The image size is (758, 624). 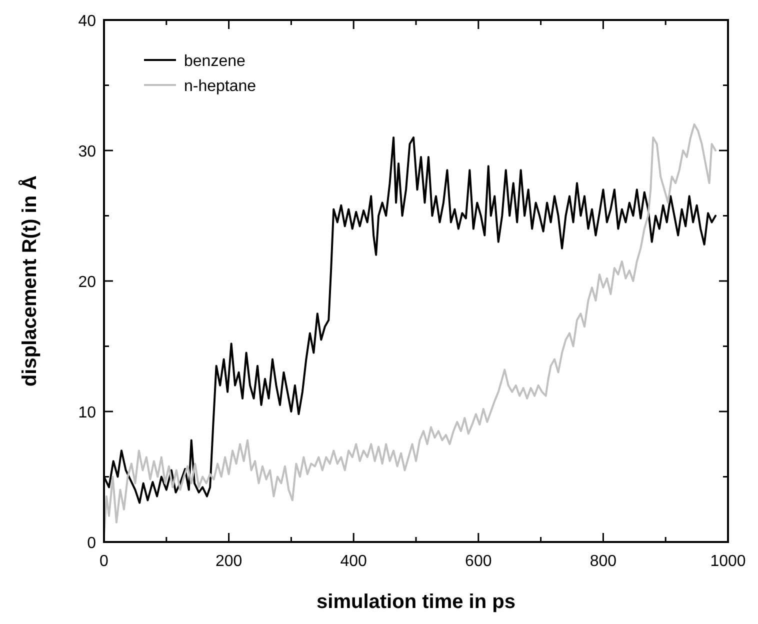 I want to click on x-tick-label: 1000, so click(x=728, y=561).